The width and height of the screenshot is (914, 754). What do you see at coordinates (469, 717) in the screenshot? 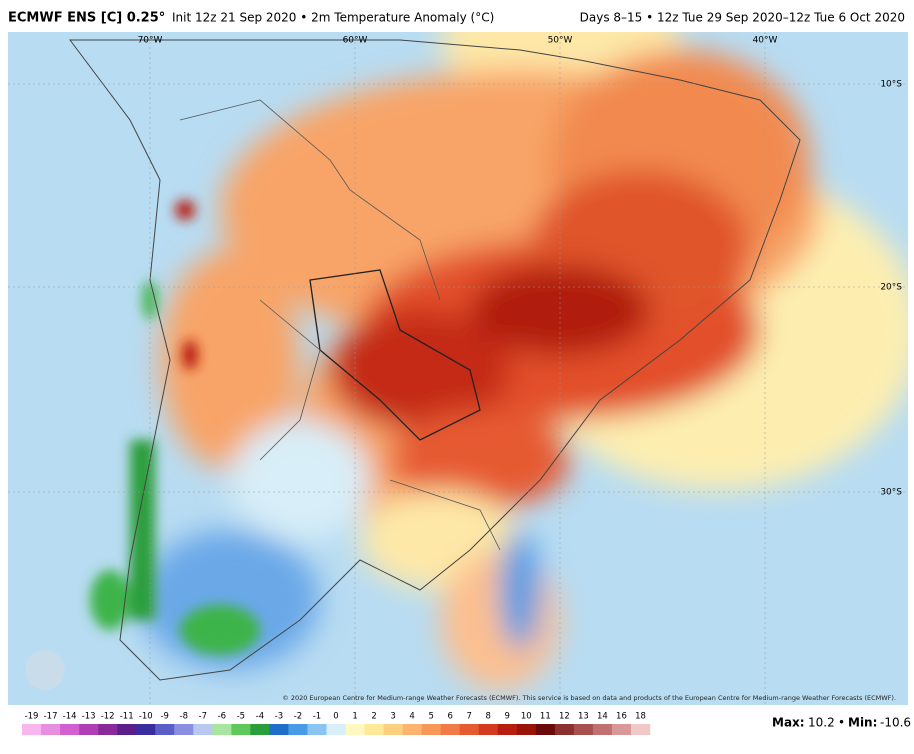
I see `colorbar-label: 7` at bounding box center [469, 717].